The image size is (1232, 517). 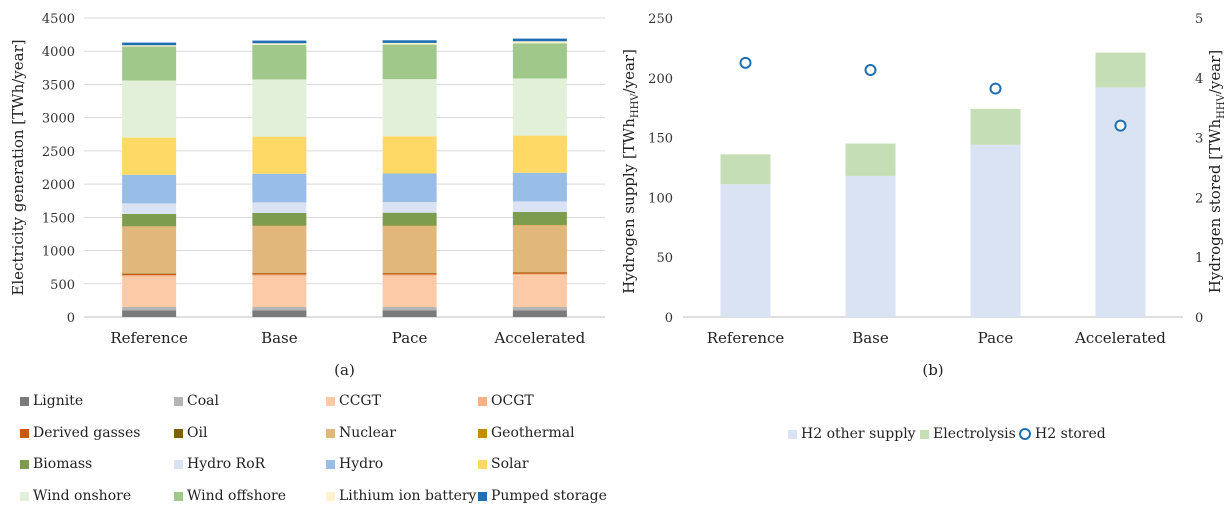 What do you see at coordinates (968, 434) in the screenshot?
I see `legend-item-electrolysis: Electrolysis` at bounding box center [968, 434].